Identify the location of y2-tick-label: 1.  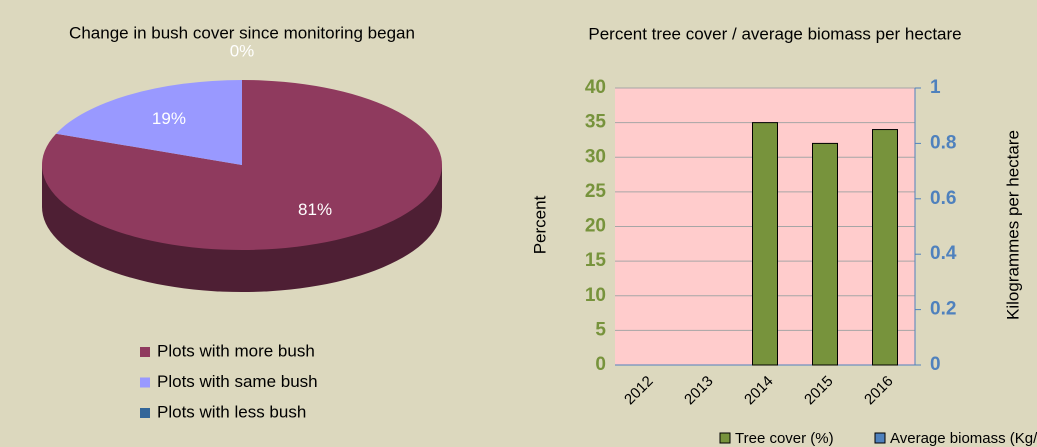
(935, 87).